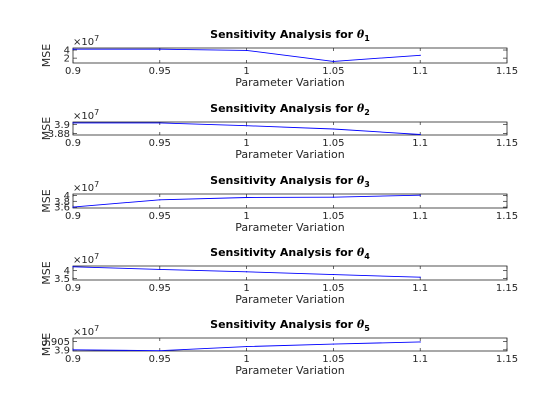 The height and width of the screenshot is (420, 560). I want to click on chart-title: Sensitivity Analysis for θ3, so click(290, 181).